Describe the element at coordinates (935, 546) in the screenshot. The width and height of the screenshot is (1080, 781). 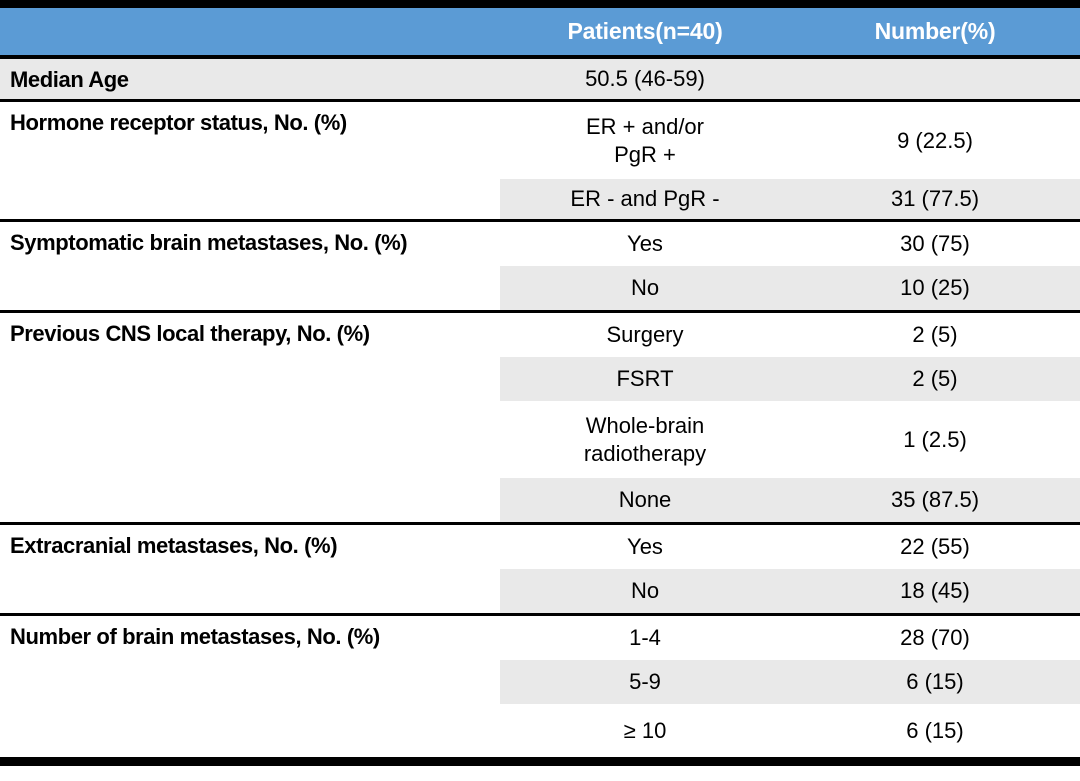
I see `value-cell: 22 (55)` at that location.